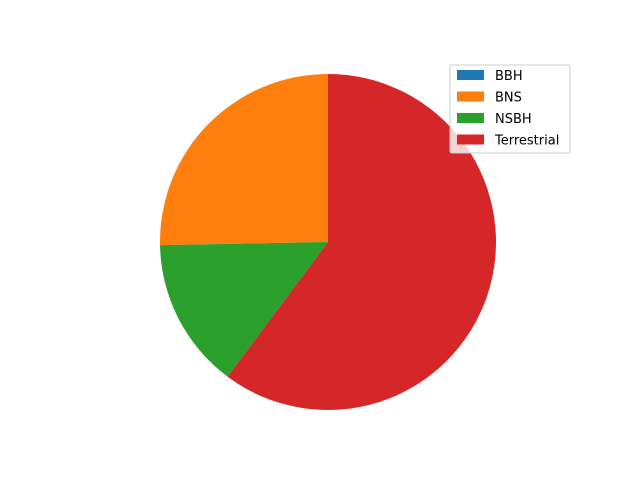  Describe the element at coordinates (470, 118) in the screenshot. I see `legend-swatch-nsbh` at that location.